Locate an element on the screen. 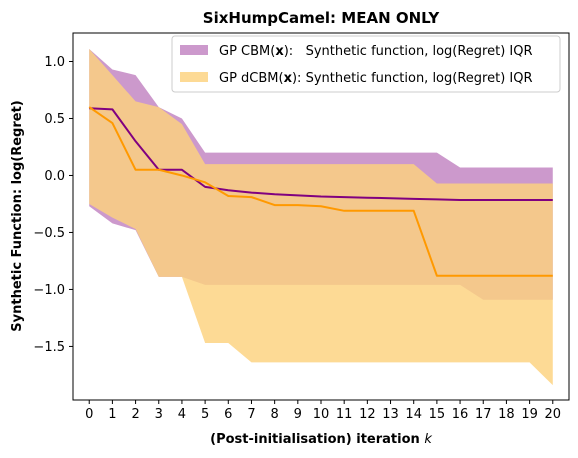 The height and width of the screenshot is (458, 578). x-tick-label-3: 3 is located at coordinates (159, 414).